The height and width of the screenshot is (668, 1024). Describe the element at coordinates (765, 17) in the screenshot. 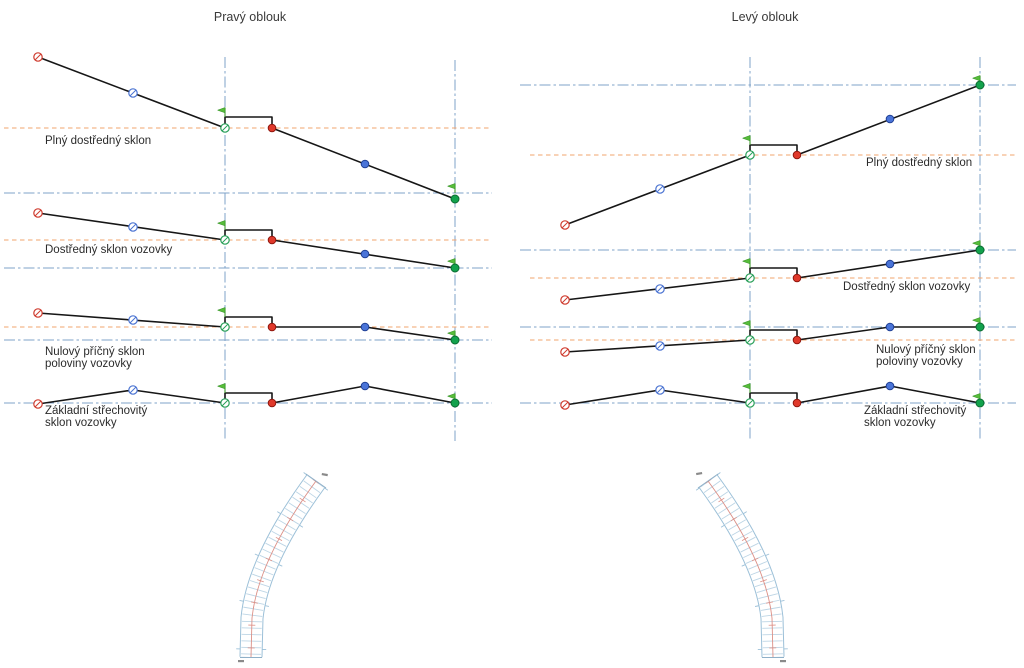

I see `left-curve-title: Levý oblouk` at that location.